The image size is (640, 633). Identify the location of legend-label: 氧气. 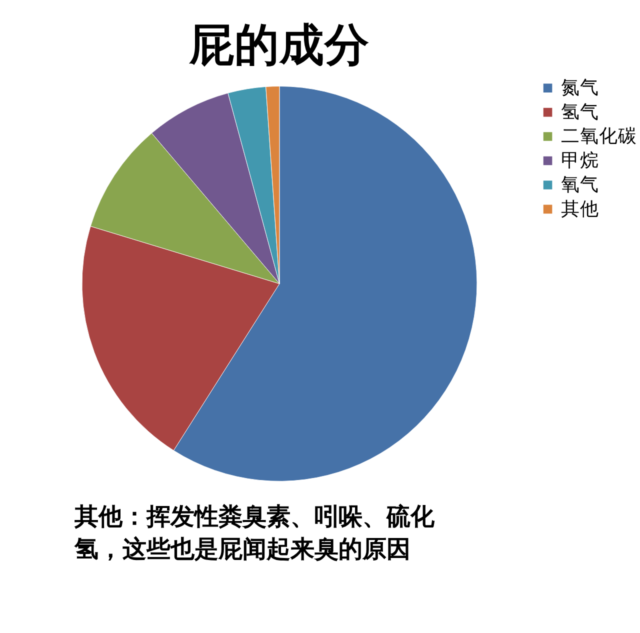
(579, 185).